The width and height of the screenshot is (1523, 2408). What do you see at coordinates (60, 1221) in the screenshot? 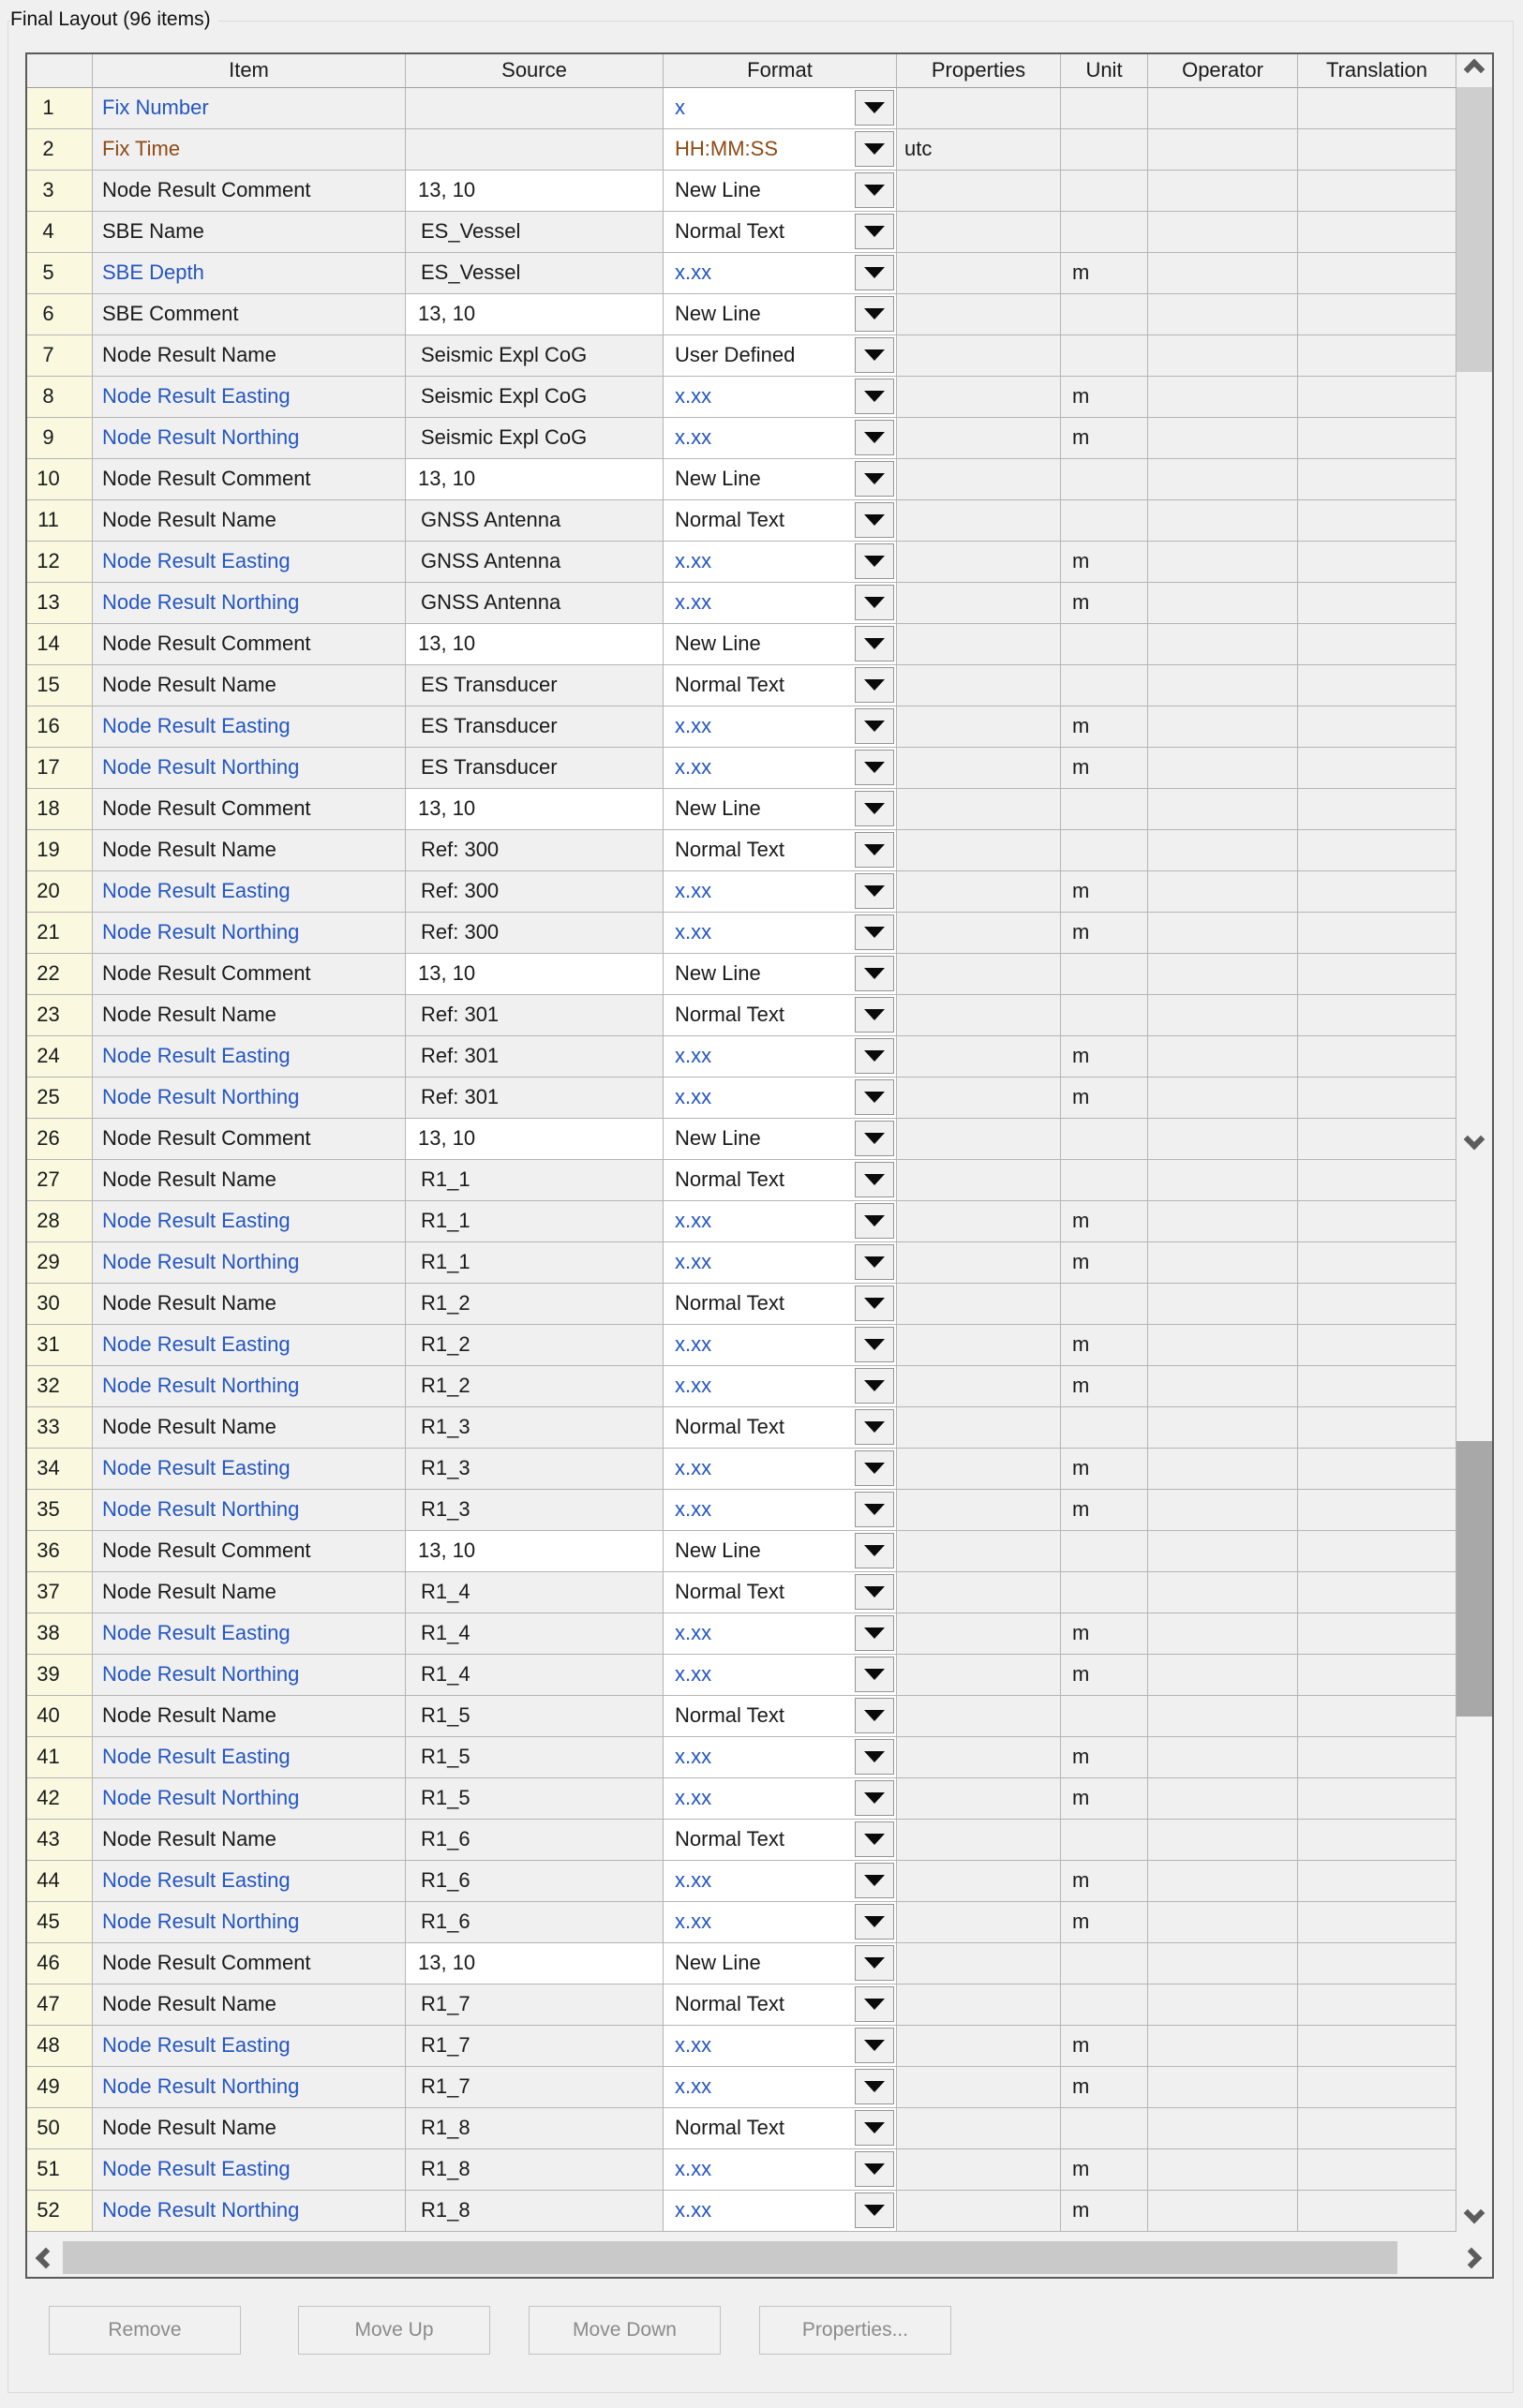
I see `row-number-cell: 28` at bounding box center [60, 1221].